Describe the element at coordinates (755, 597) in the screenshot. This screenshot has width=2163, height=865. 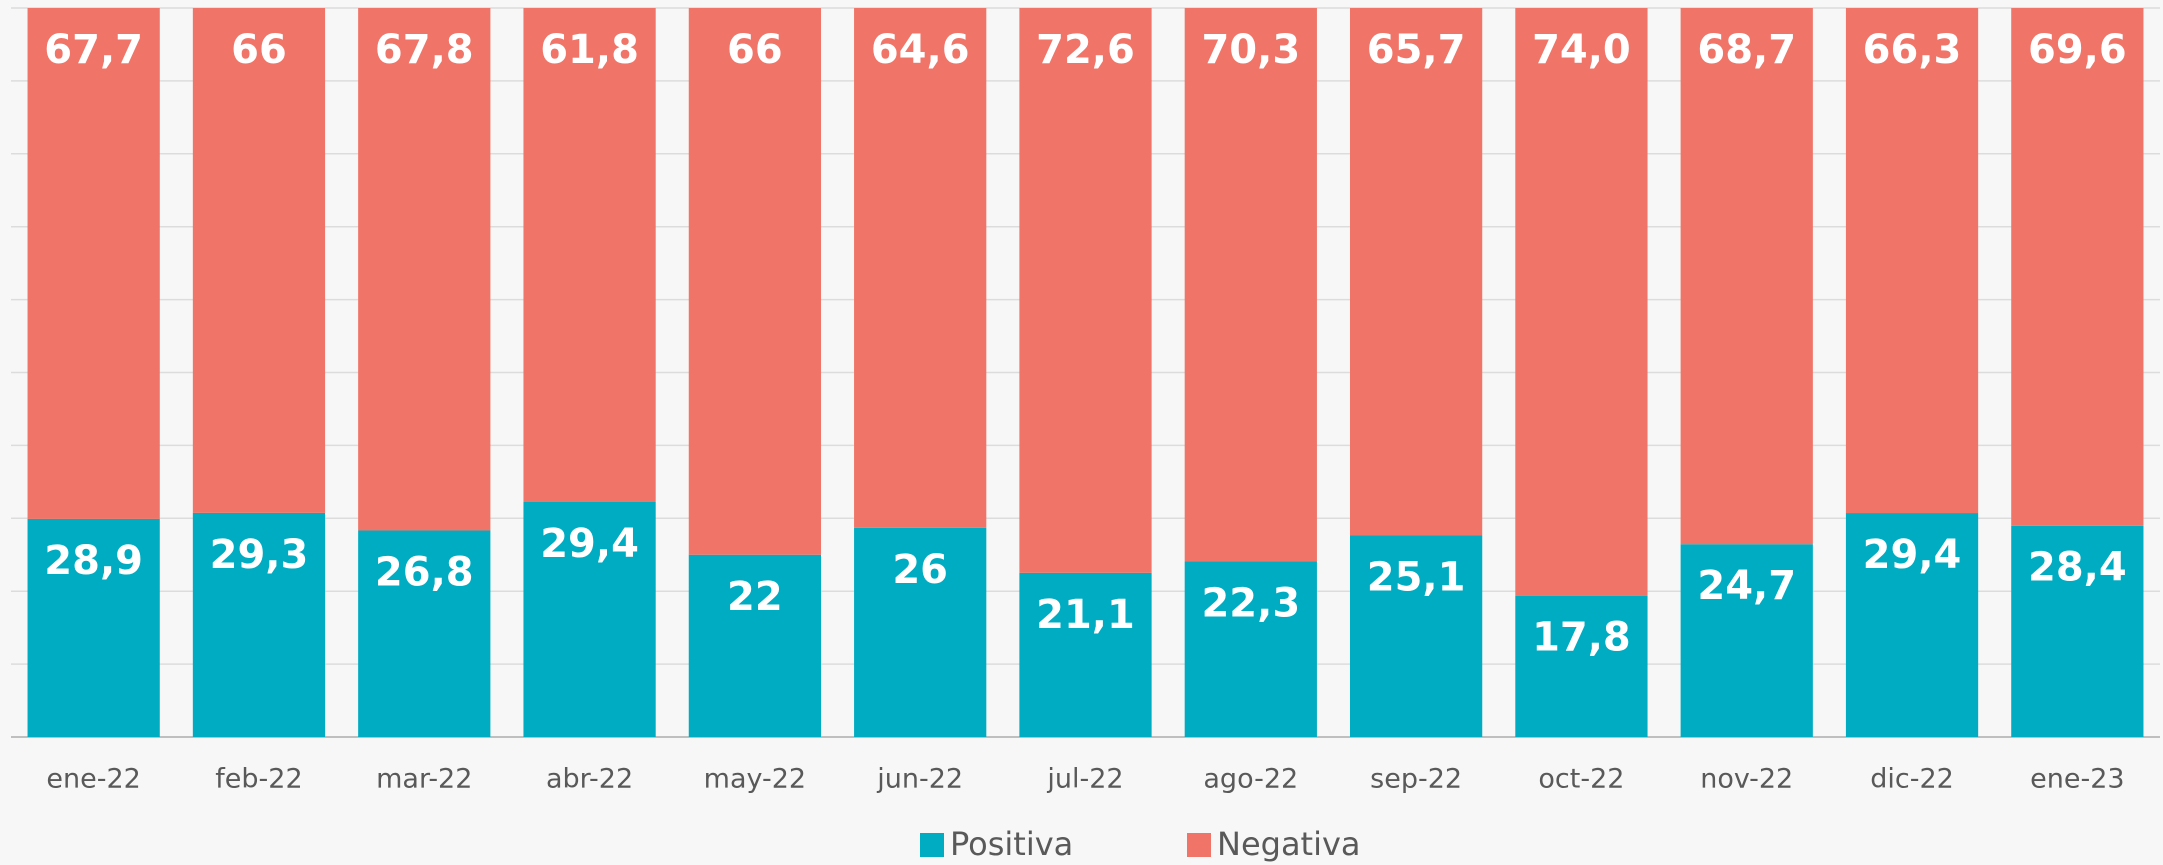
I see `value-label: 22` at that location.